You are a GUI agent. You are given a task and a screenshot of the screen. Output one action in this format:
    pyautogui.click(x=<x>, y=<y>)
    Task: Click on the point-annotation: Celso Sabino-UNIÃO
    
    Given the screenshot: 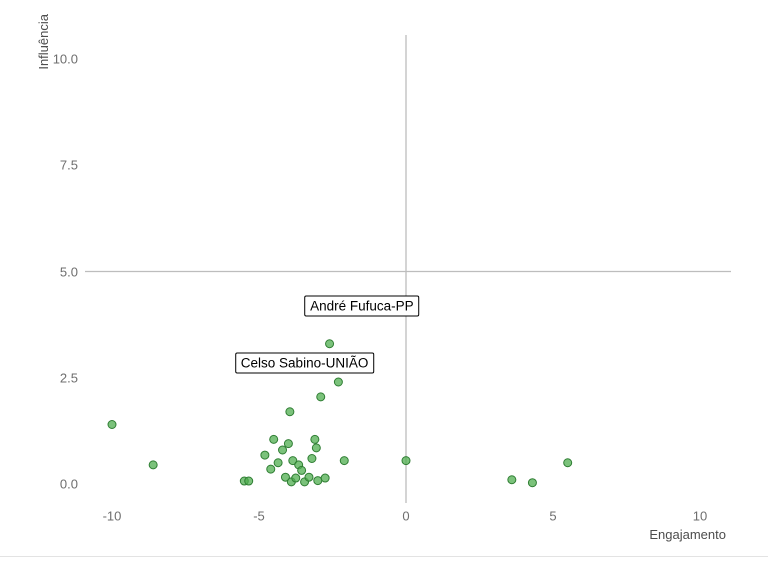 What is the action you would take?
    pyautogui.click(x=304, y=363)
    